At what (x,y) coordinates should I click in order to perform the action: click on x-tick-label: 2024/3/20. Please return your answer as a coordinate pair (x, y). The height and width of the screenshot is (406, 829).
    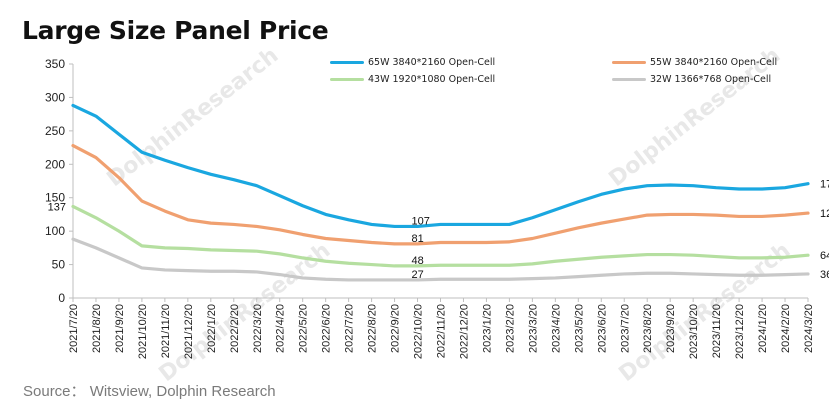
    Looking at the image, I should click on (809, 328).